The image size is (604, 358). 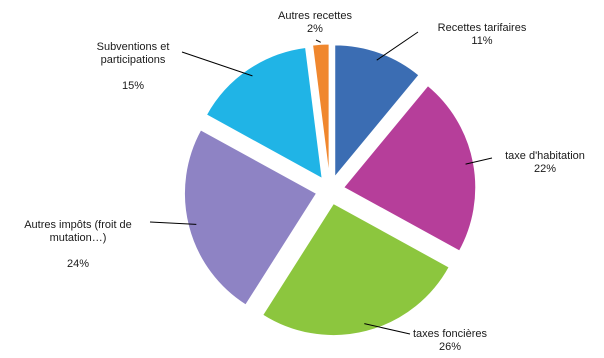 What do you see at coordinates (217, 64) in the screenshot?
I see `leader-subventions` at bounding box center [217, 64].